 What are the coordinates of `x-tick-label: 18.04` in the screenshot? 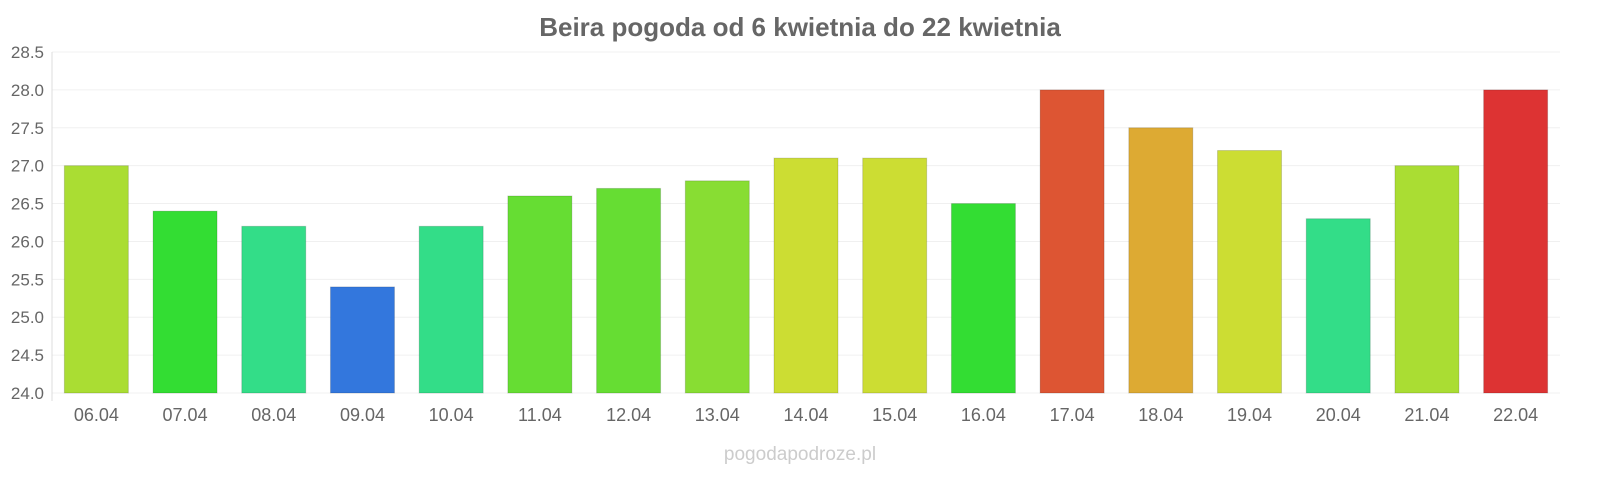 It's located at (1160, 415).